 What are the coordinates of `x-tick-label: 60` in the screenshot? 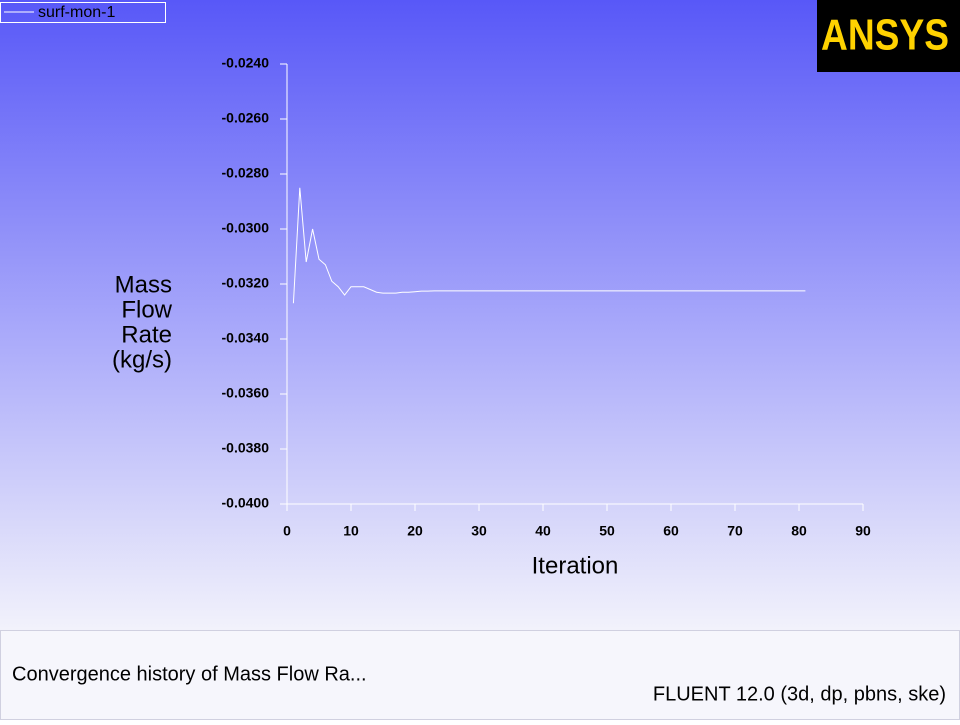 It's located at (671, 531).